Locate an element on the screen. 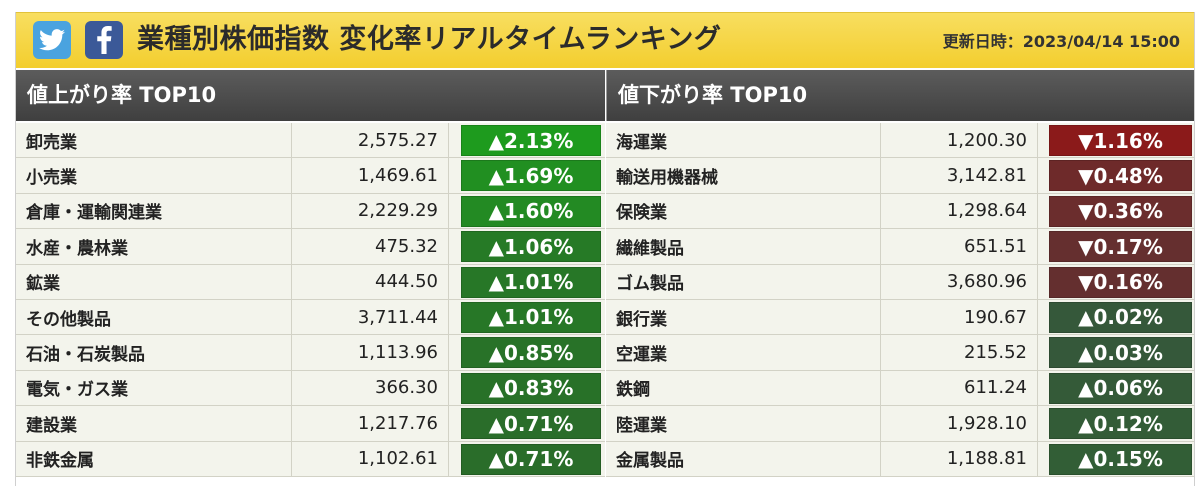 The image size is (1200, 486). index-value: 2,575.27 is located at coordinates (371, 140).